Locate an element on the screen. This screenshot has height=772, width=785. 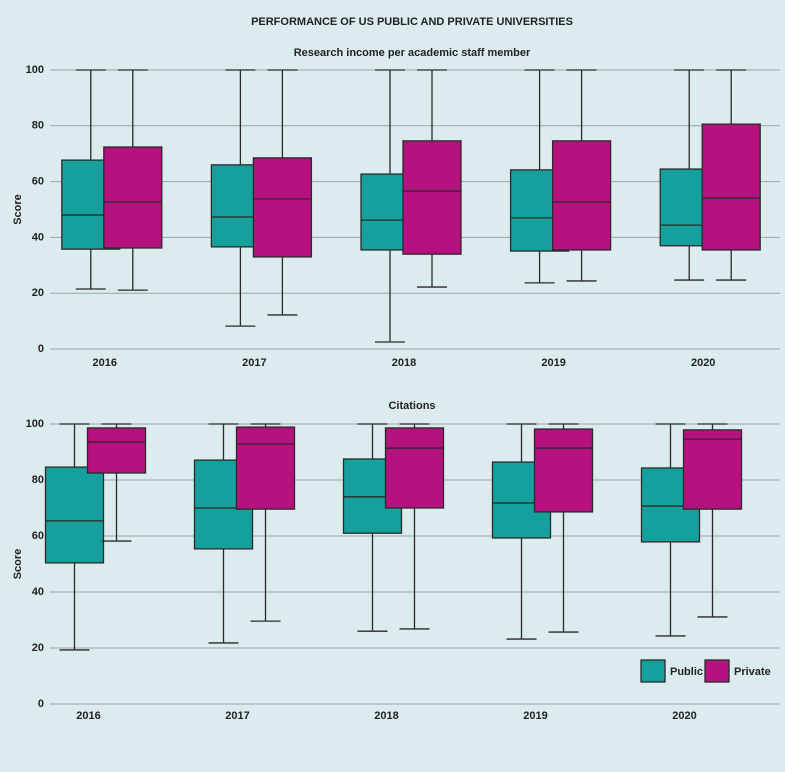
chart-title: Citations is located at coordinates (411, 406).